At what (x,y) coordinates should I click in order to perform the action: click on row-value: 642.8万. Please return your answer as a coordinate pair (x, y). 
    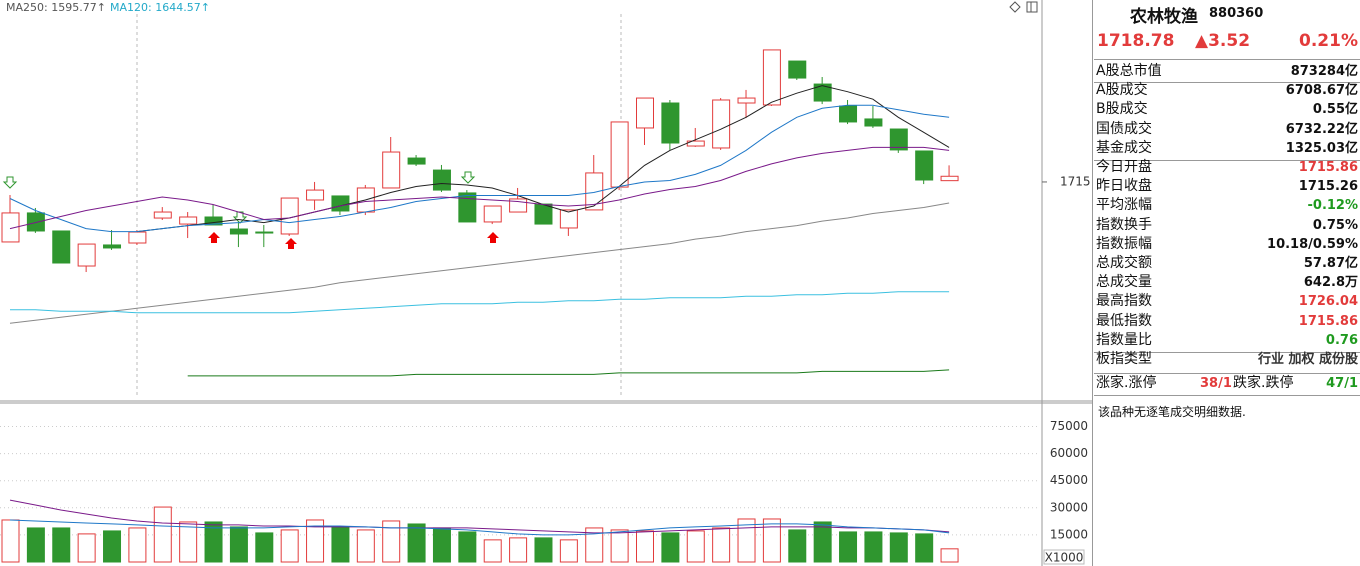
    Looking at the image, I should click on (1330, 283).